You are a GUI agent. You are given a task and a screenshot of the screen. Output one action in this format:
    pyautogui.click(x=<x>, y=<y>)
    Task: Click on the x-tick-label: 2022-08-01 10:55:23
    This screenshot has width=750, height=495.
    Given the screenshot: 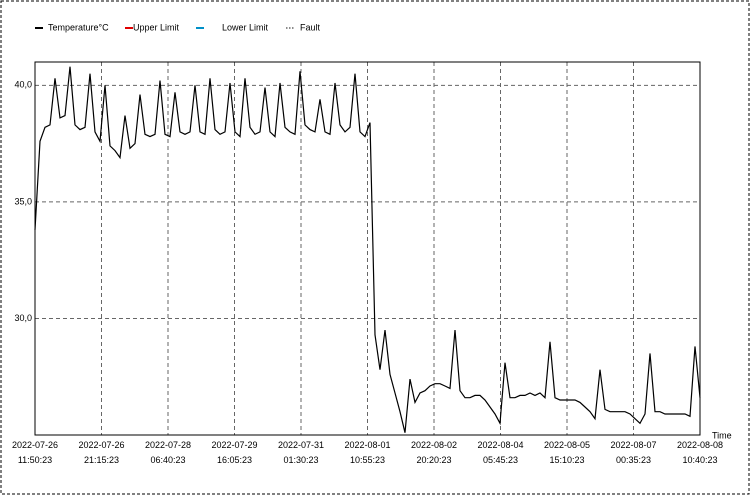 What is the action you would take?
    pyautogui.click(x=367, y=452)
    